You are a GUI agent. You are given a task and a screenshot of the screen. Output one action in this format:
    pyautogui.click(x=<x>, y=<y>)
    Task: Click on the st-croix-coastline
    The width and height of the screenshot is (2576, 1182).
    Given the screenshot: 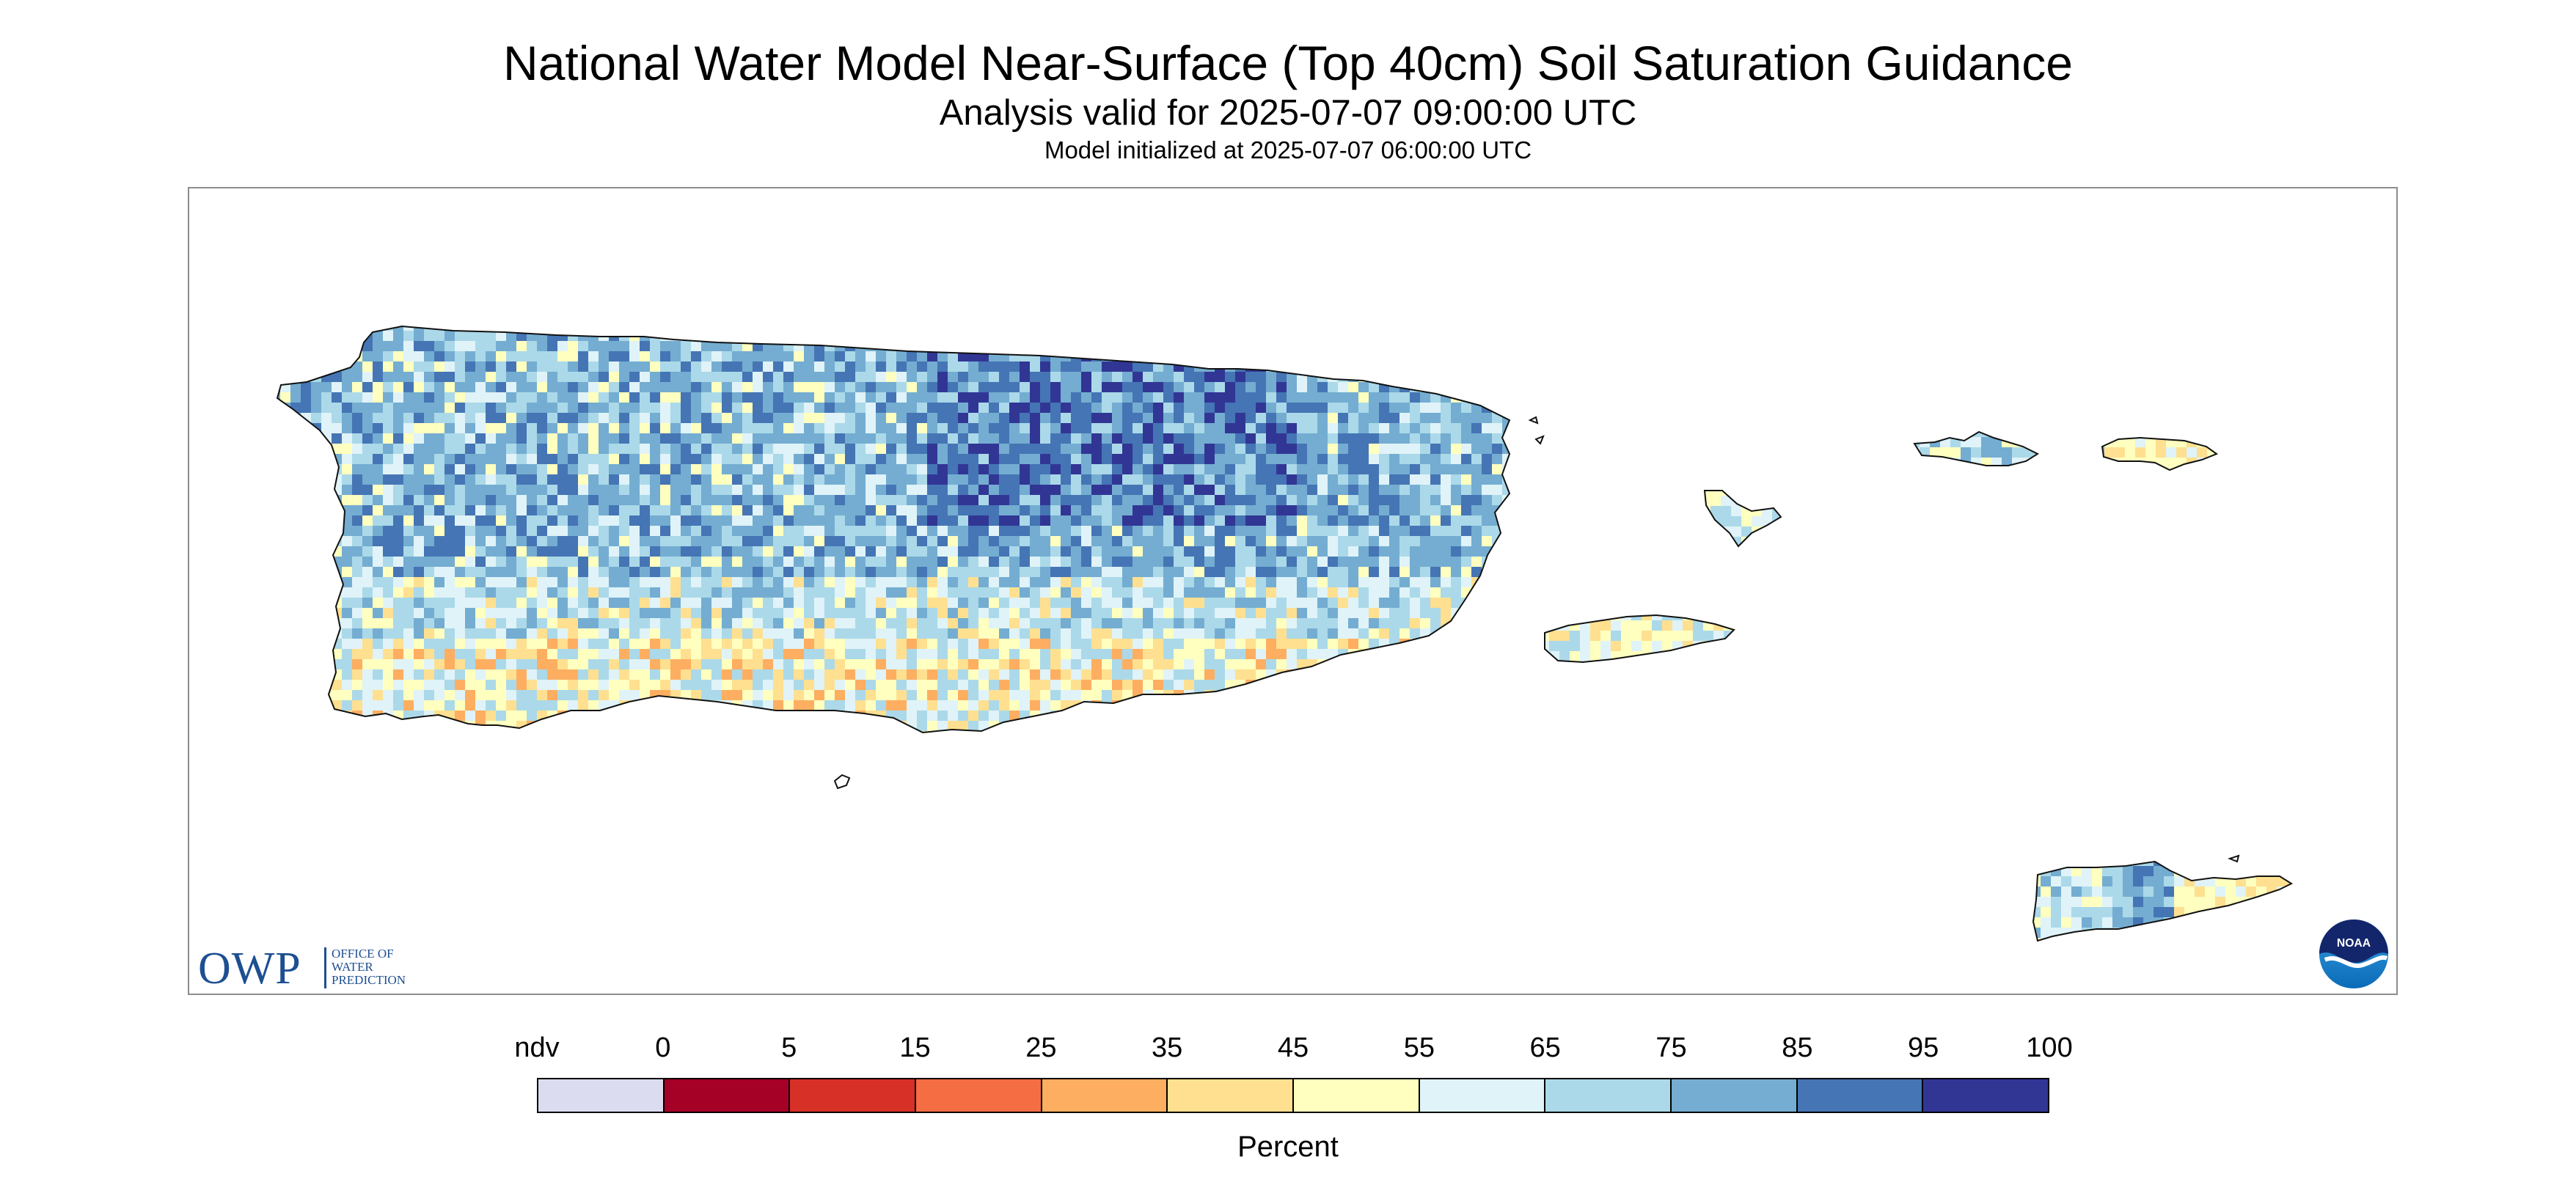 What is the action you would take?
    pyautogui.click(x=2163, y=901)
    